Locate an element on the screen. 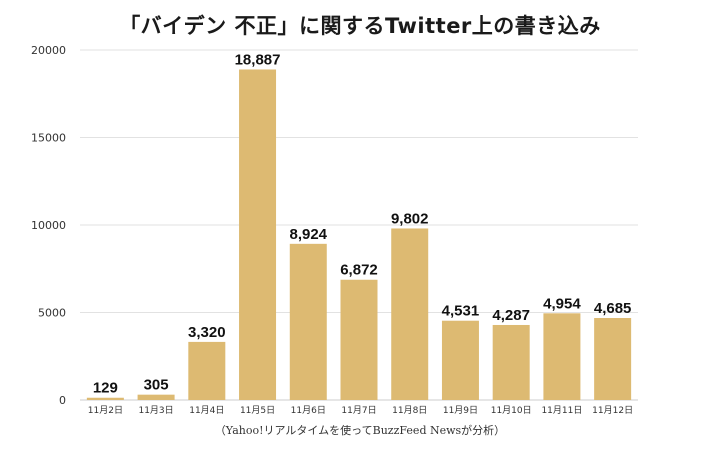  y-tick-label: 20000 is located at coordinates (48, 50).